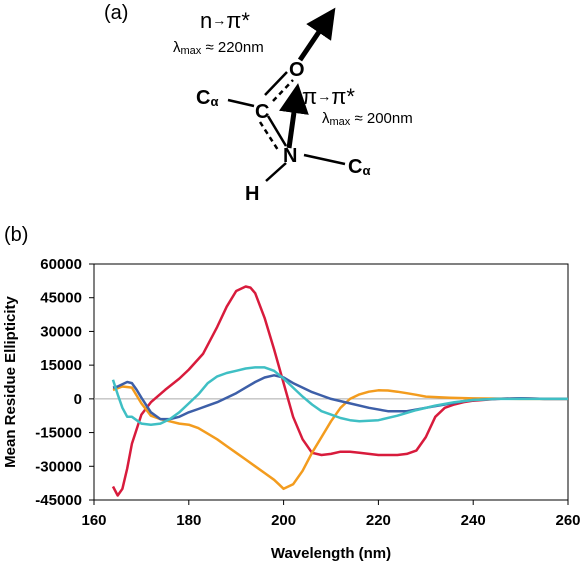 The height and width of the screenshot is (567, 584). What do you see at coordinates (61, 298) in the screenshot?
I see `y-tick-label: 45000` at bounding box center [61, 298].